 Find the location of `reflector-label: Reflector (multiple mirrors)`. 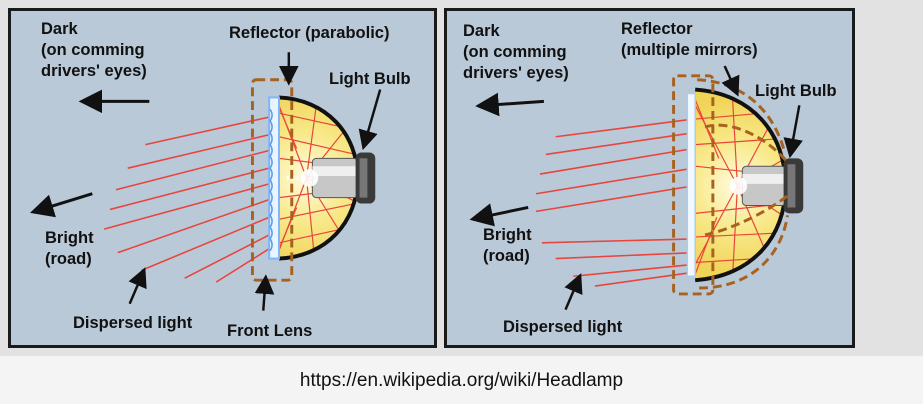

reflector-label: Reflector (multiple mirrors) is located at coordinates (689, 39).